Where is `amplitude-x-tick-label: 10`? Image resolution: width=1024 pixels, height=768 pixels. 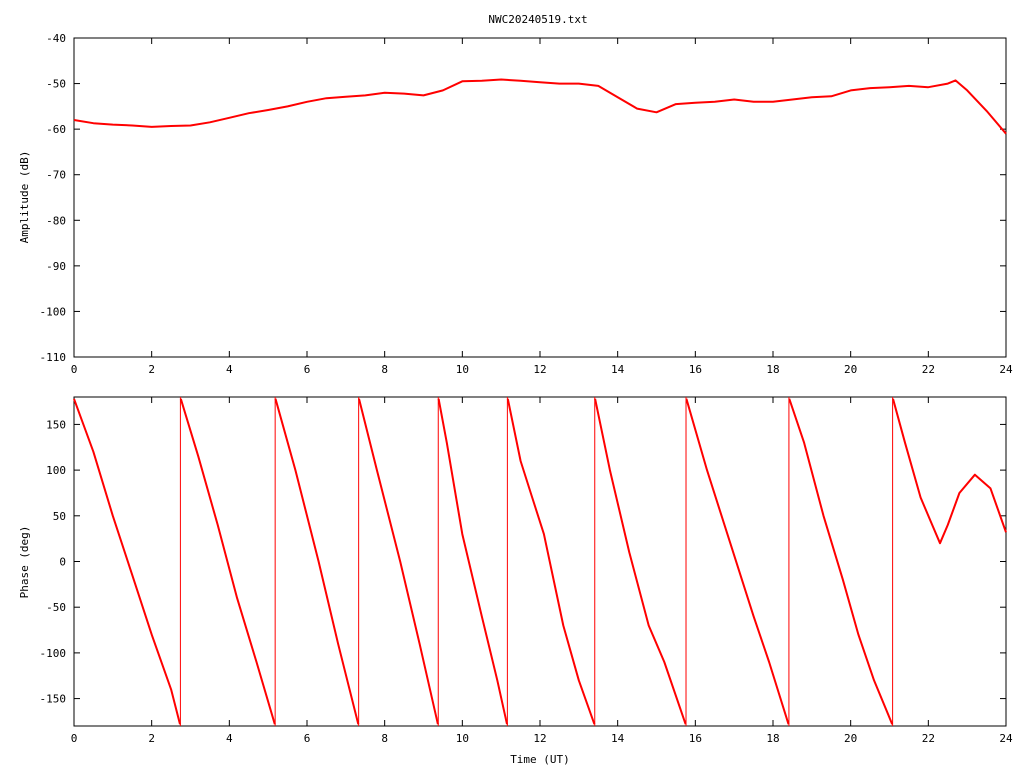
amplitude-x-tick-label: 10 is located at coordinates (462, 369).